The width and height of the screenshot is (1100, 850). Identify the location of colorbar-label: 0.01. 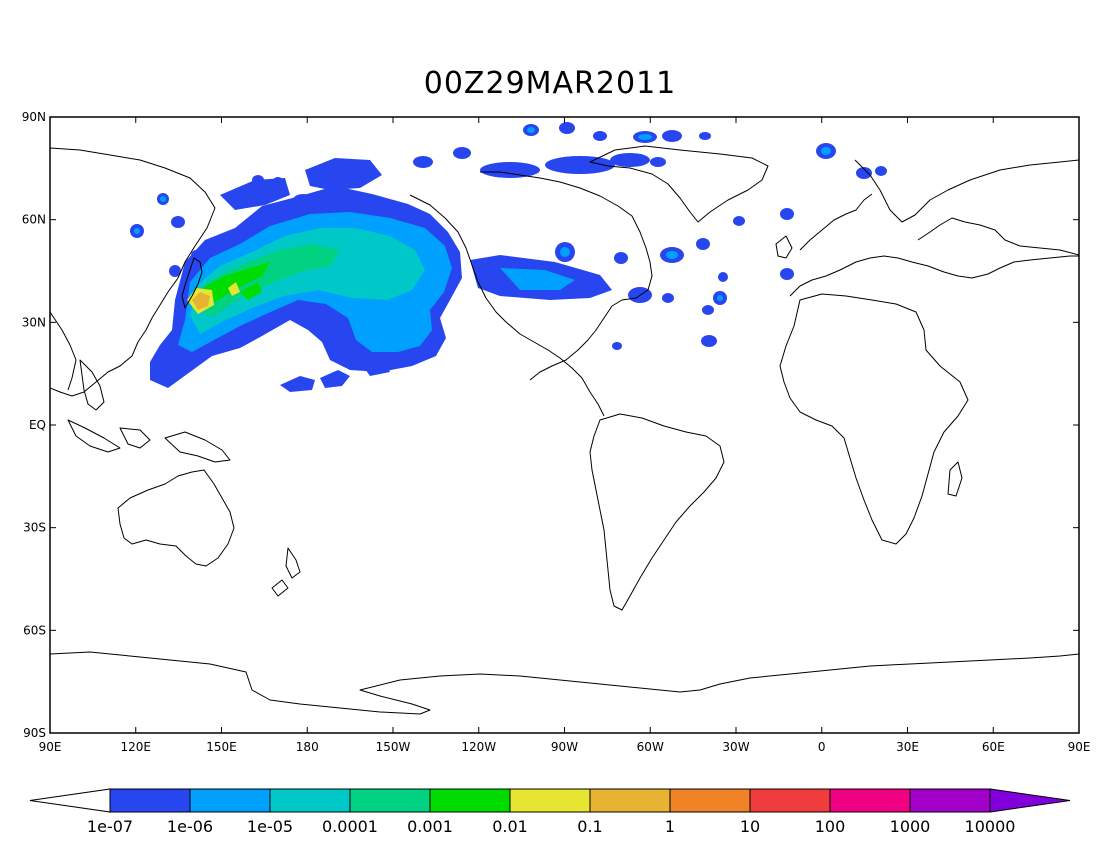
(510, 826).